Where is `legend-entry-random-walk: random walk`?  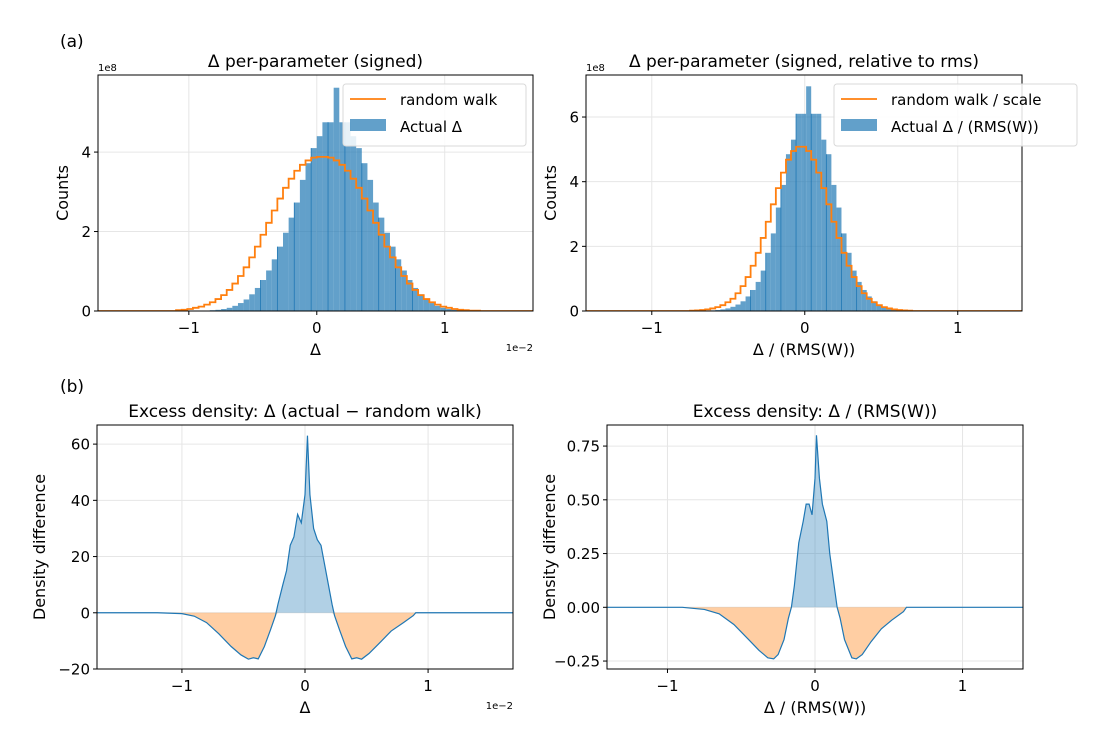 legend-entry-random-walk: random walk is located at coordinates (449, 100).